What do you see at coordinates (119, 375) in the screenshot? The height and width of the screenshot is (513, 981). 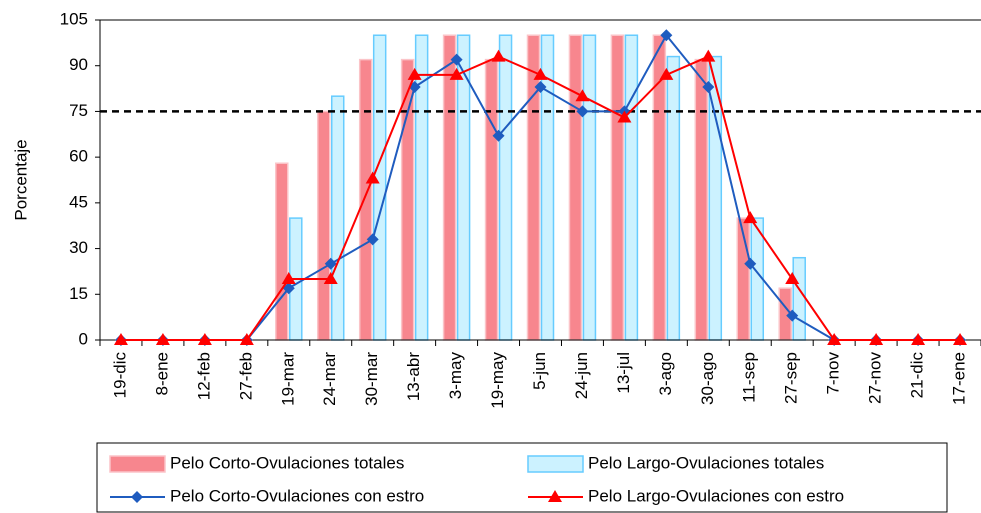 I see `x-tick-label: 19-dic` at bounding box center [119, 375].